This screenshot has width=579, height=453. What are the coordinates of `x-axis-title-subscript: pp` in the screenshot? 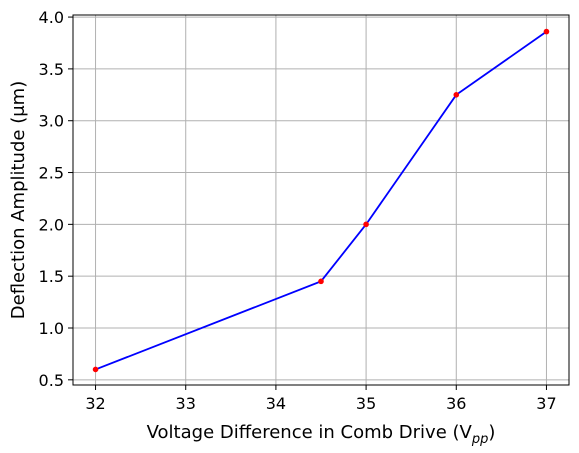 It's located at (480, 439).